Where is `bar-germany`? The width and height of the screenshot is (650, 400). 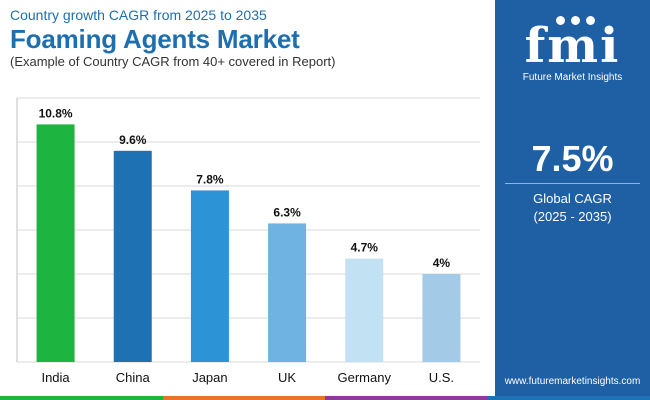 bar-germany is located at coordinates (364, 310).